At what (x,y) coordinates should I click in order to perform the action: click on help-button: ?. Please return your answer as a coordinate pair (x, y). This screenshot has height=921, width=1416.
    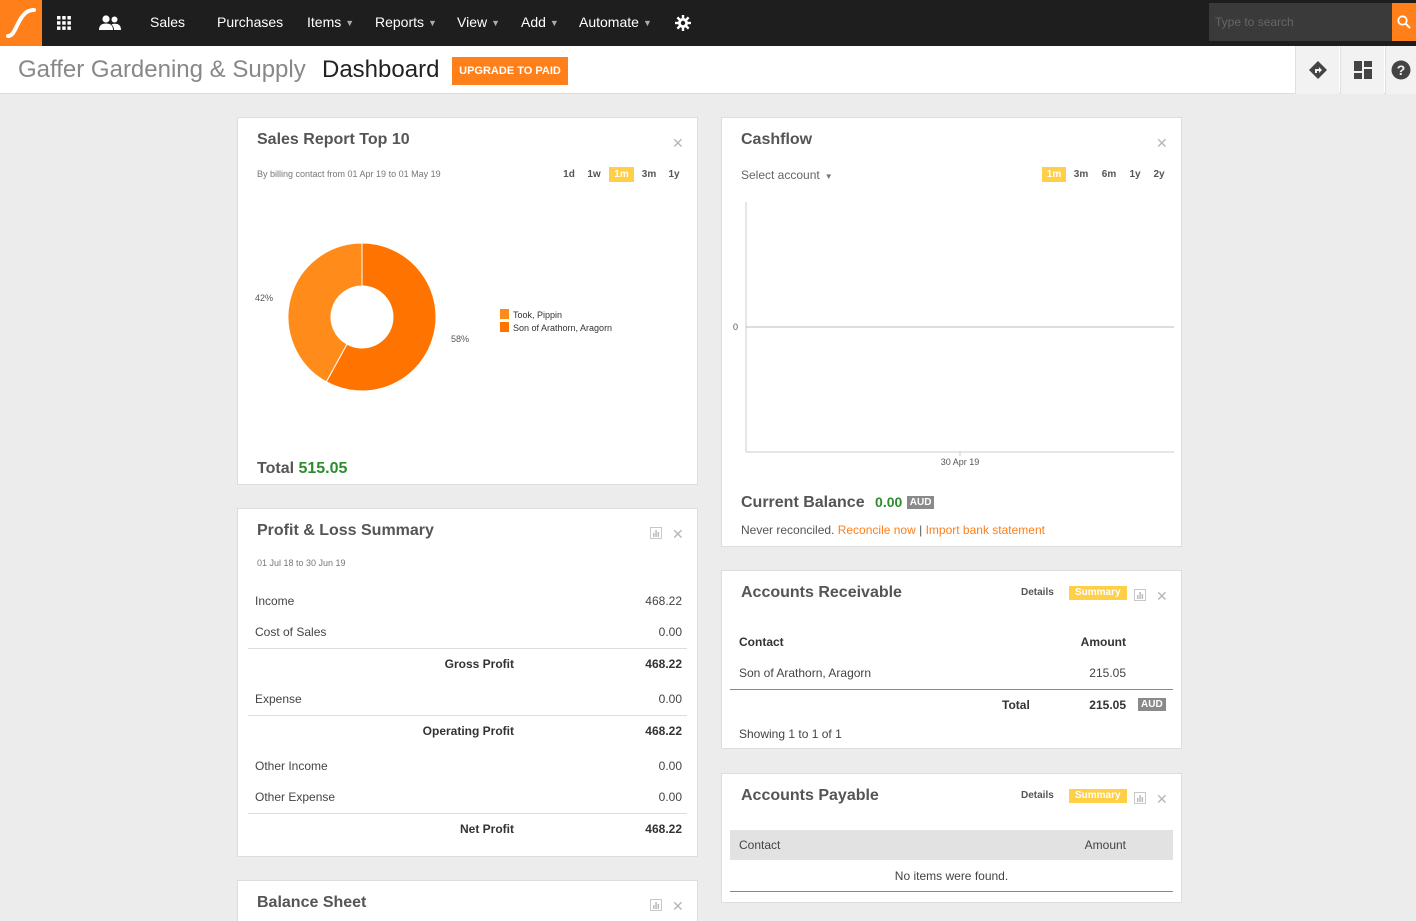
    Looking at the image, I should click on (1400, 70).